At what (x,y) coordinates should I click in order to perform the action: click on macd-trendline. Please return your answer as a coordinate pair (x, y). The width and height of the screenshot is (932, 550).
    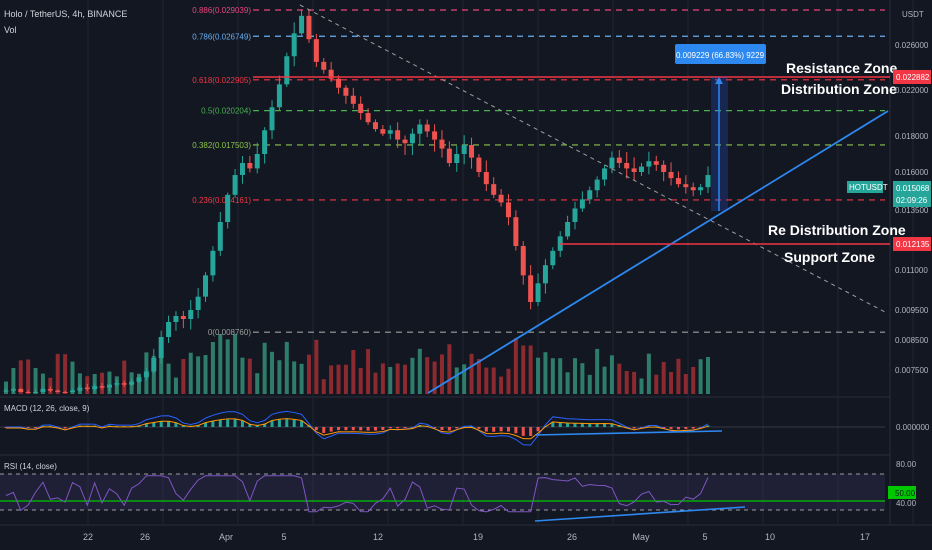
    Looking at the image, I should click on (628, 433).